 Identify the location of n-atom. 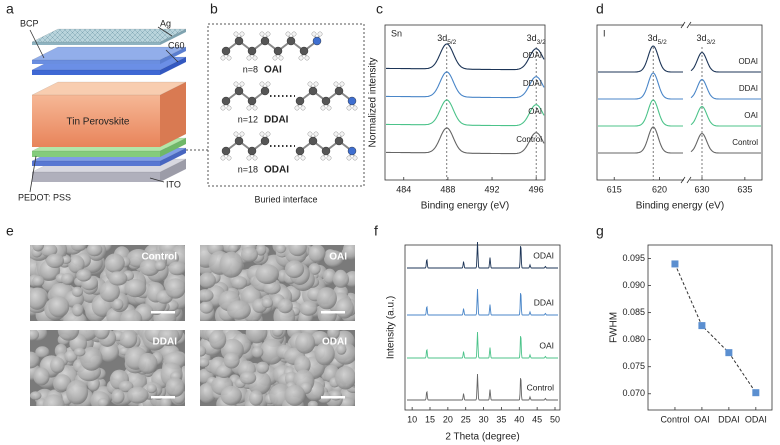
(352, 151).